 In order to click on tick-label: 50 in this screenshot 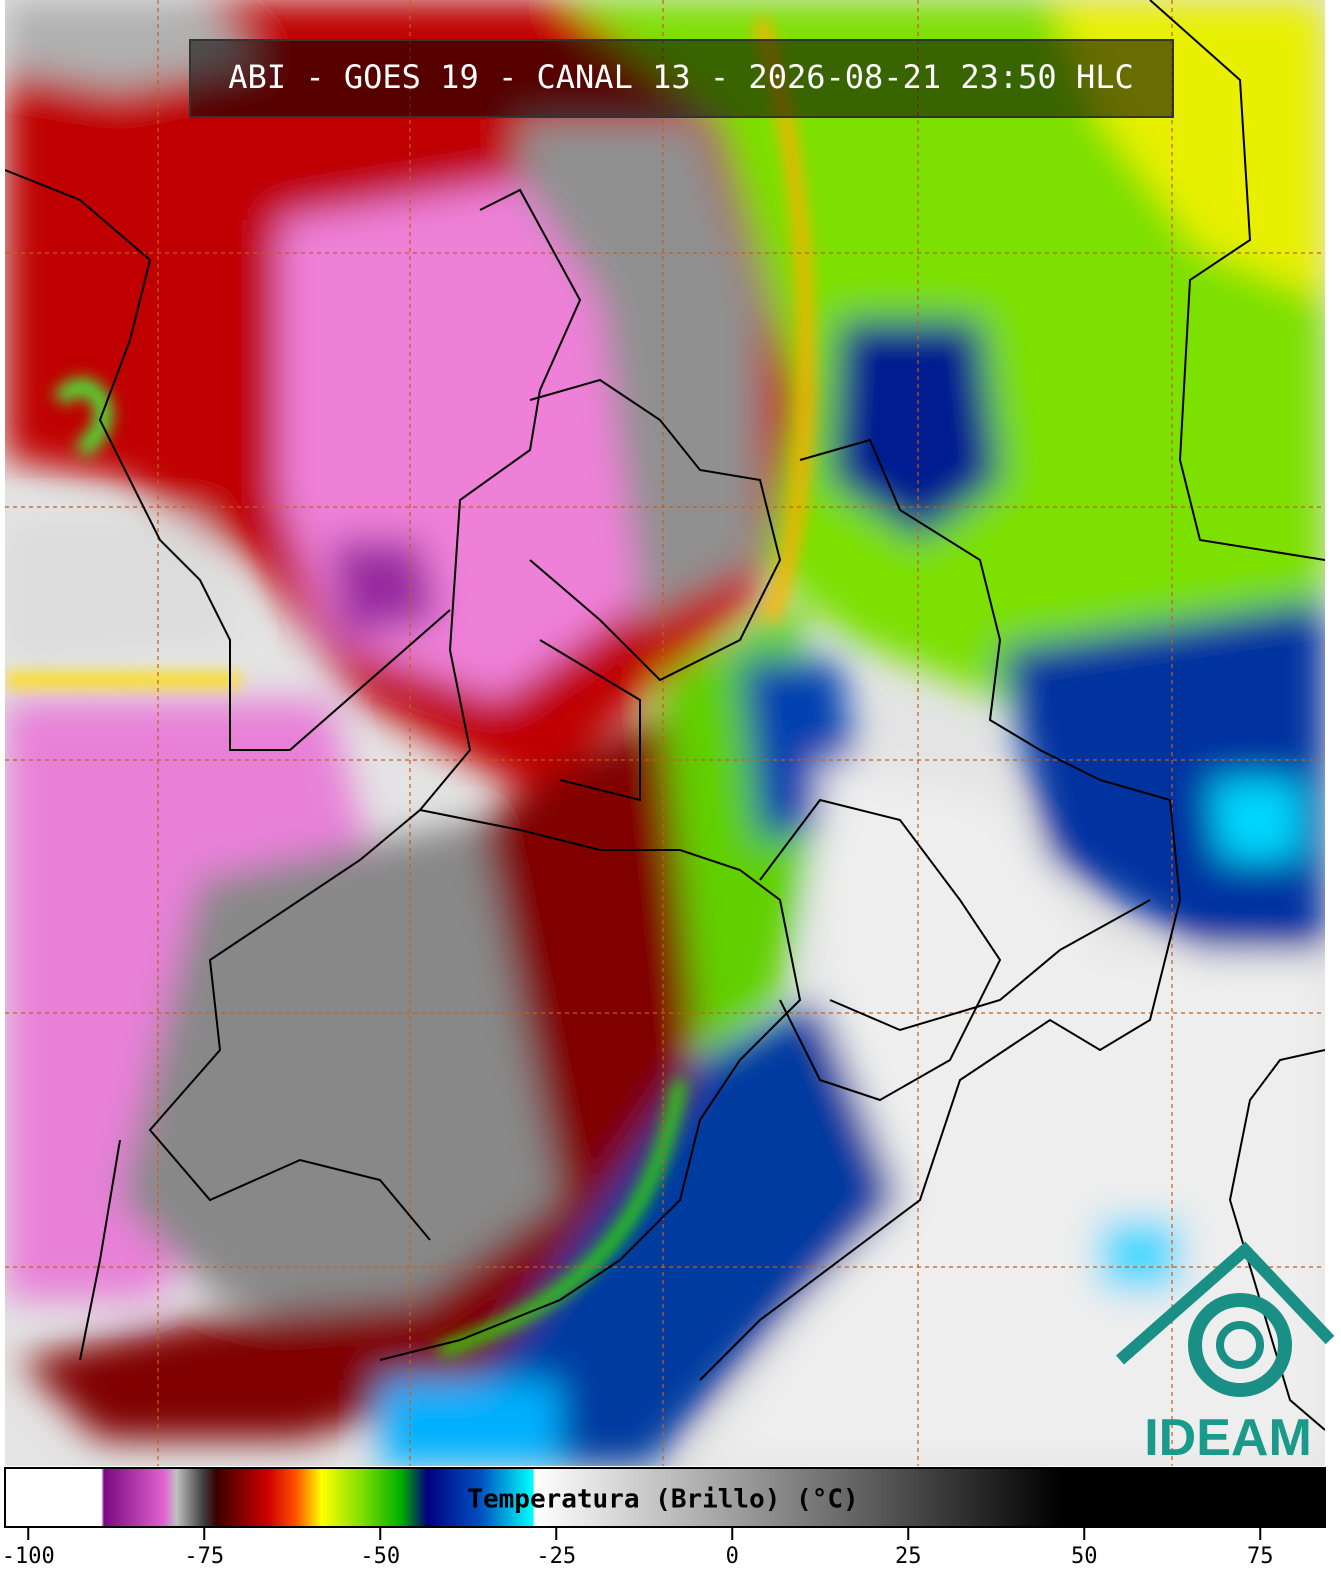, I will do `click(1084, 1556)`.